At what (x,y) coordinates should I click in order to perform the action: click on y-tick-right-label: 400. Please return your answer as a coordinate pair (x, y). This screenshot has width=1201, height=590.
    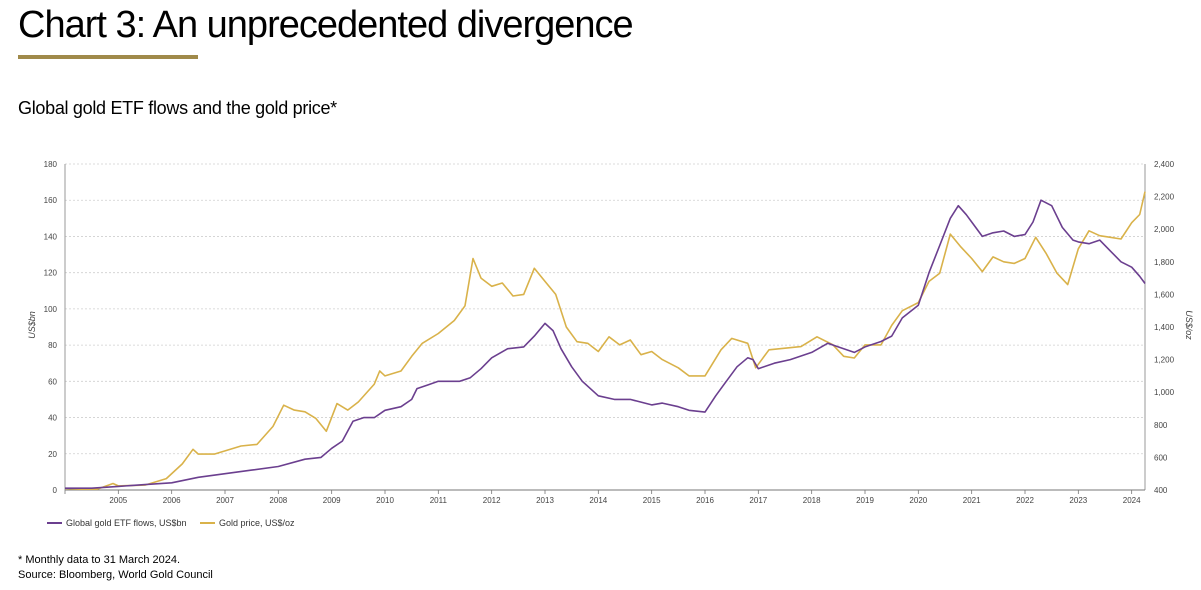
    Looking at the image, I should click on (1161, 490).